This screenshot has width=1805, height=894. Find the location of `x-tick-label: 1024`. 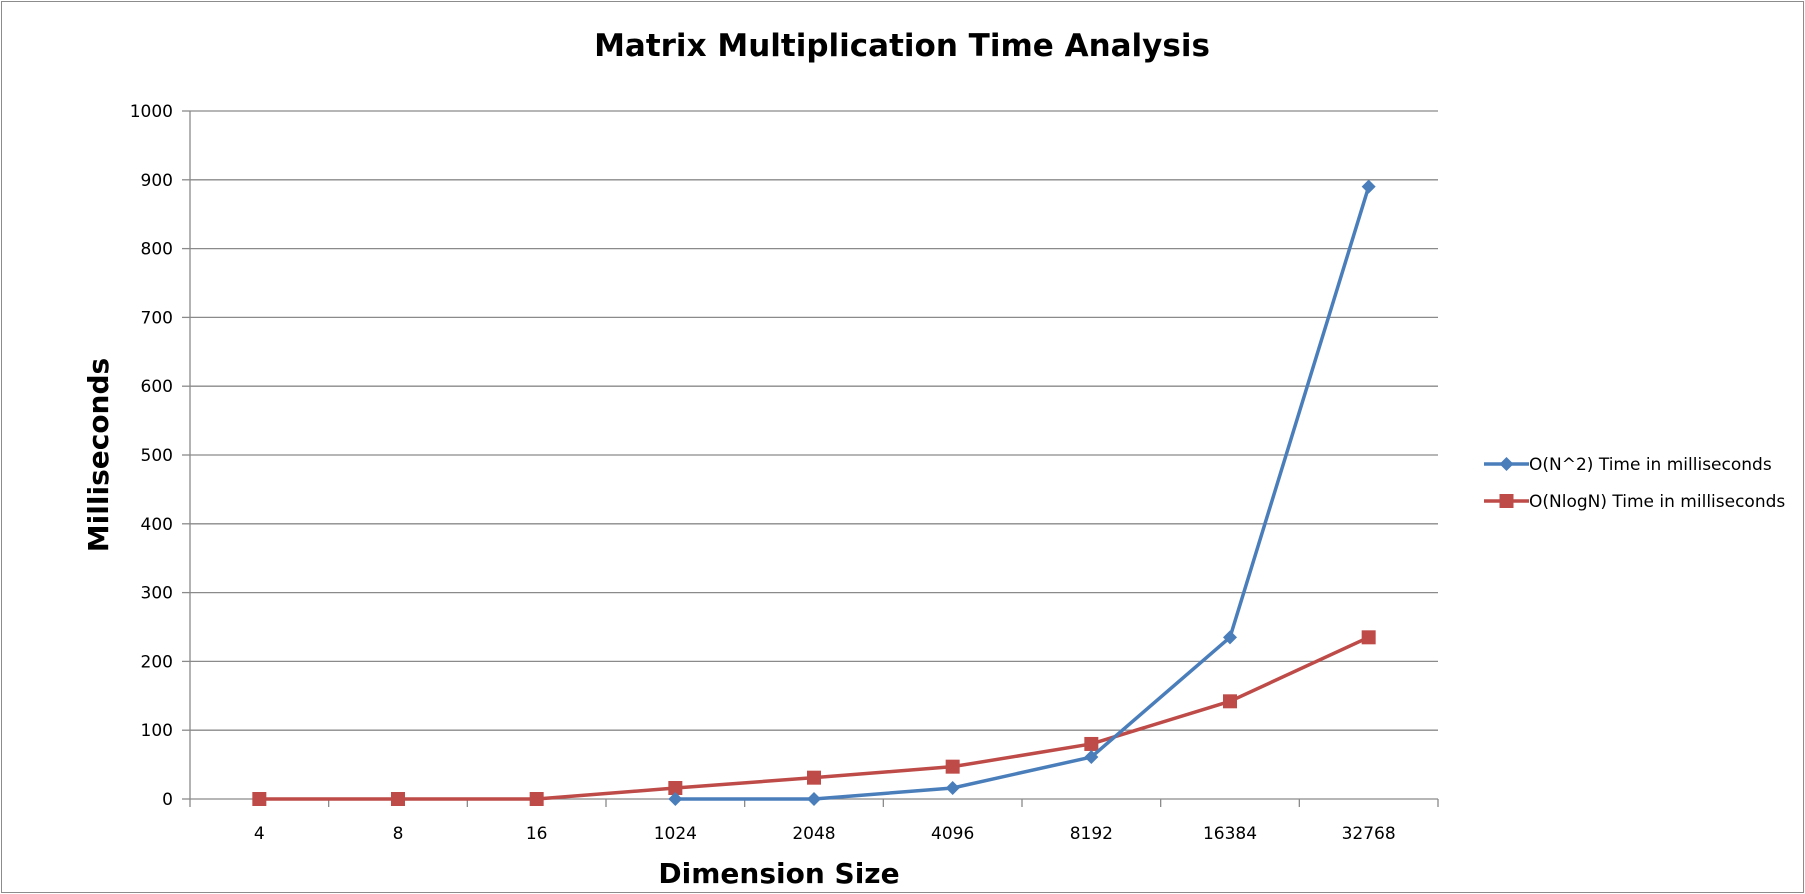

x-tick-label: 1024 is located at coordinates (675, 834).